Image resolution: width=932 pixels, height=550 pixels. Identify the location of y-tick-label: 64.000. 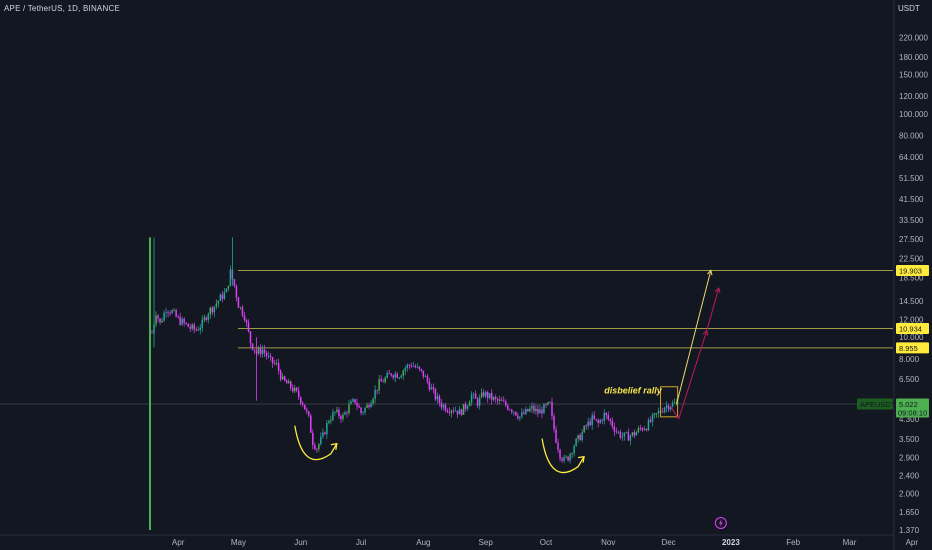
(911, 157).